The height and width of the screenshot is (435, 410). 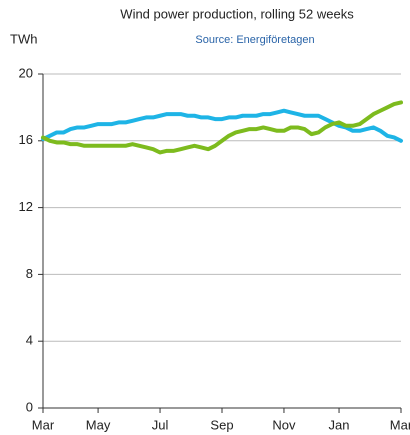 I want to click on y-tick-label: 4, so click(x=29, y=340).